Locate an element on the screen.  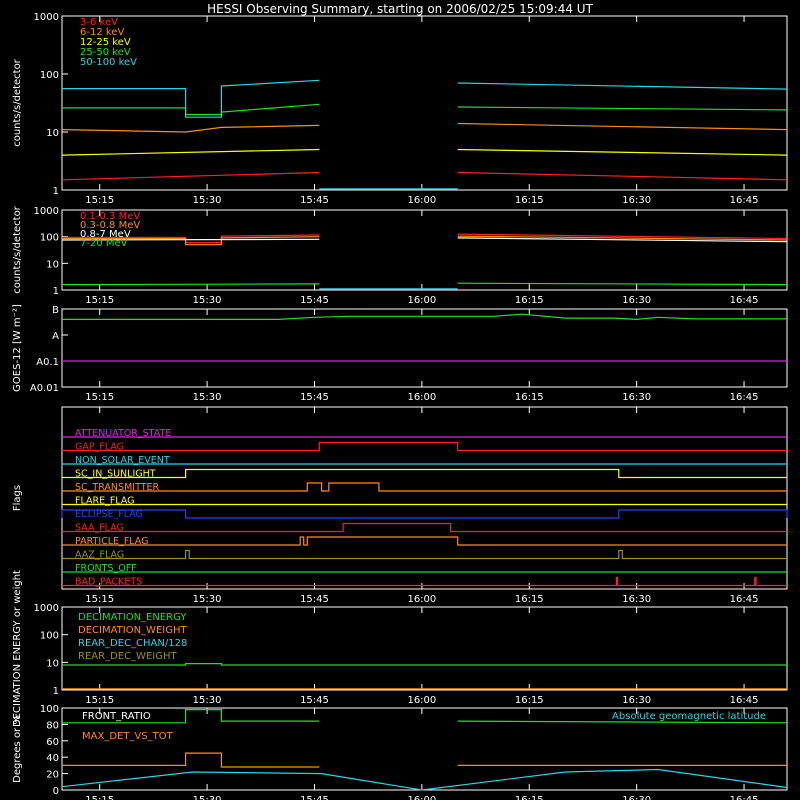
long-channel-line is located at coordinates (424, 317).